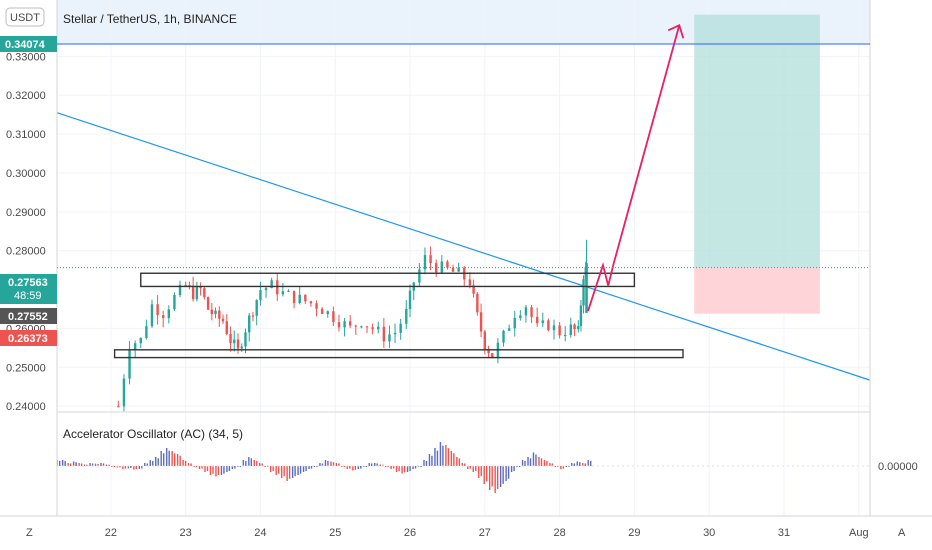 The height and width of the screenshot is (550, 932). Describe the element at coordinates (559, 533) in the screenshot. I see `time-tick-label: 28` at that location.